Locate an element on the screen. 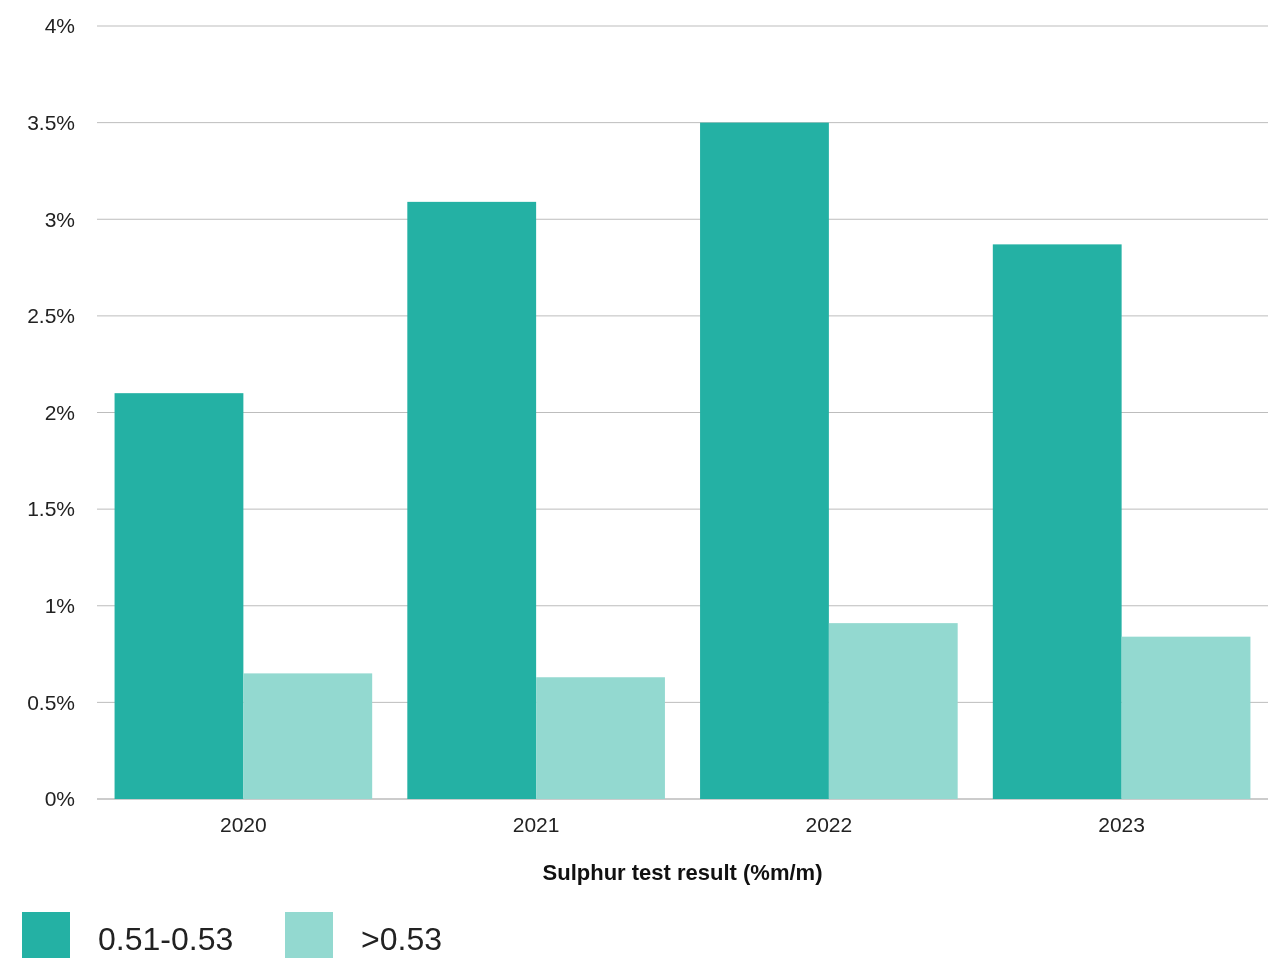  legend-label: >0.53 is located at coordinates (401, 939).